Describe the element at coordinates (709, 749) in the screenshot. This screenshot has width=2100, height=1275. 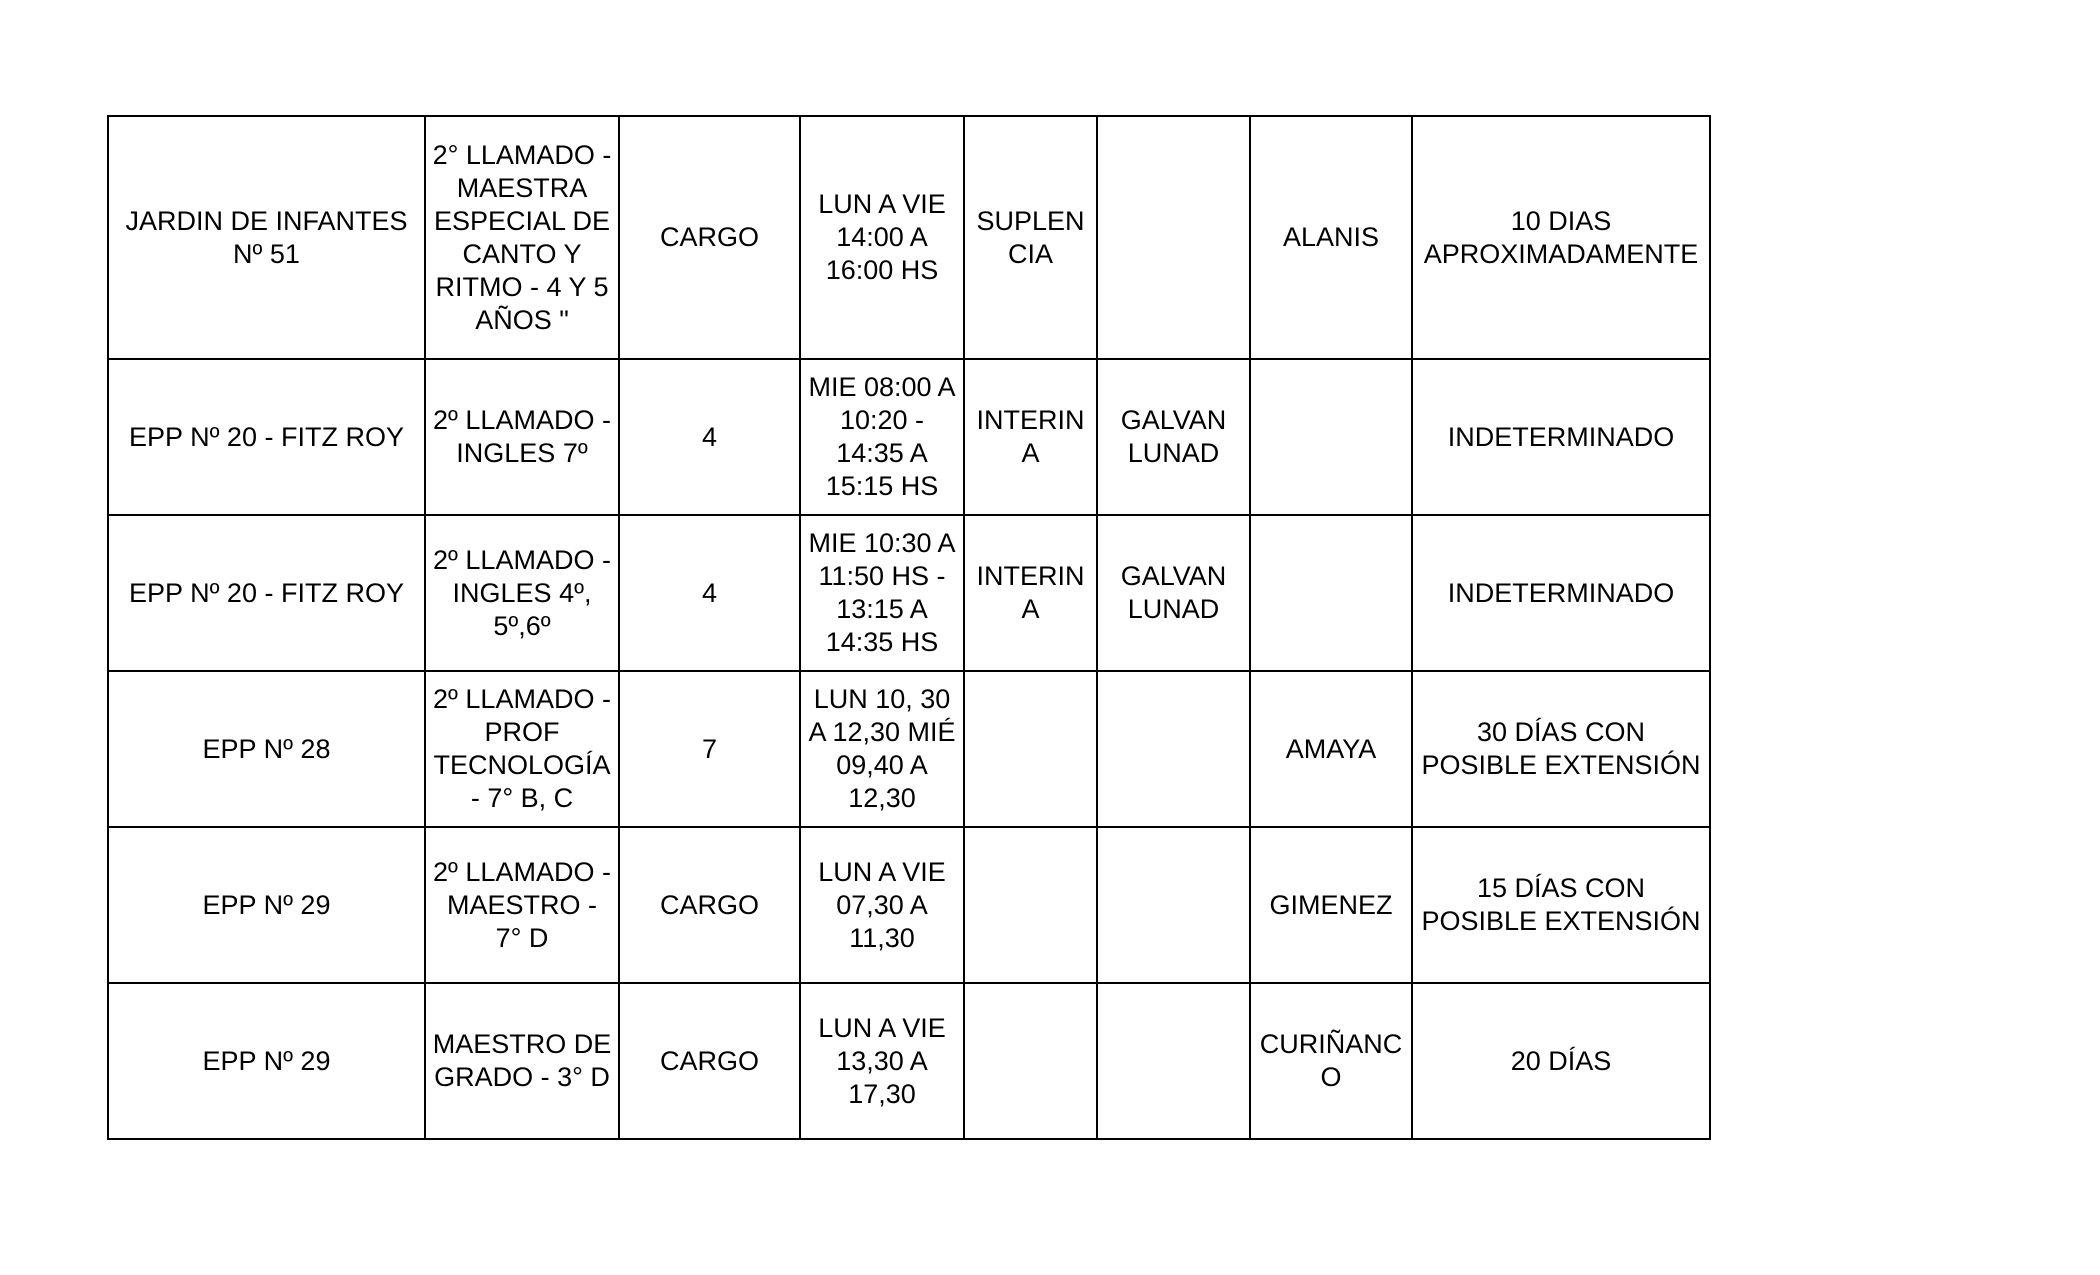
I see `cell-hours: 7` at that location.